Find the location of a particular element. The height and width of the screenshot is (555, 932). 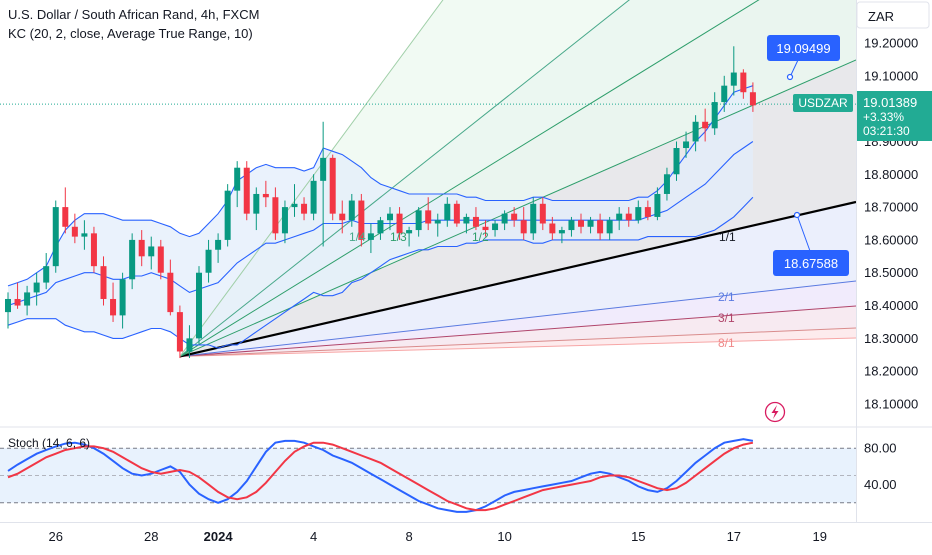

time-label-7: 17 is located at coordinates (734, 536).